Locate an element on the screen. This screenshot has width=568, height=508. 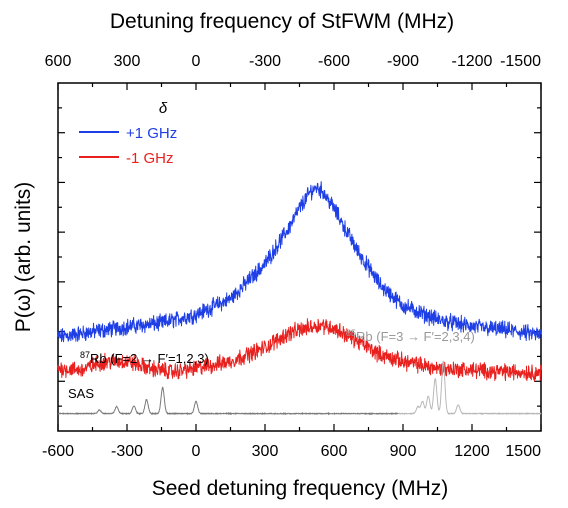
x-tick-label: 900 is located at coordinates (403, 451).